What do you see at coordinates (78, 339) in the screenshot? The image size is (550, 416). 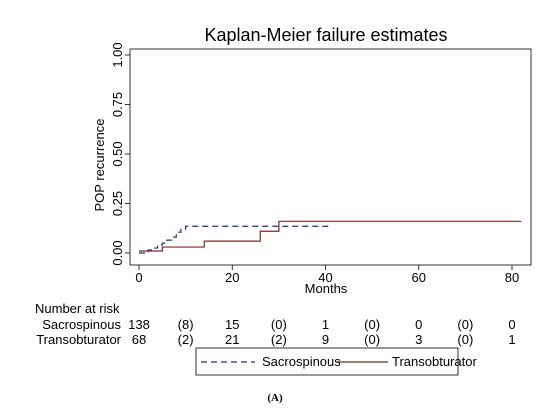 I see `risk-row-label-transobturator: Transobturator` at bounding box center [78, 339].